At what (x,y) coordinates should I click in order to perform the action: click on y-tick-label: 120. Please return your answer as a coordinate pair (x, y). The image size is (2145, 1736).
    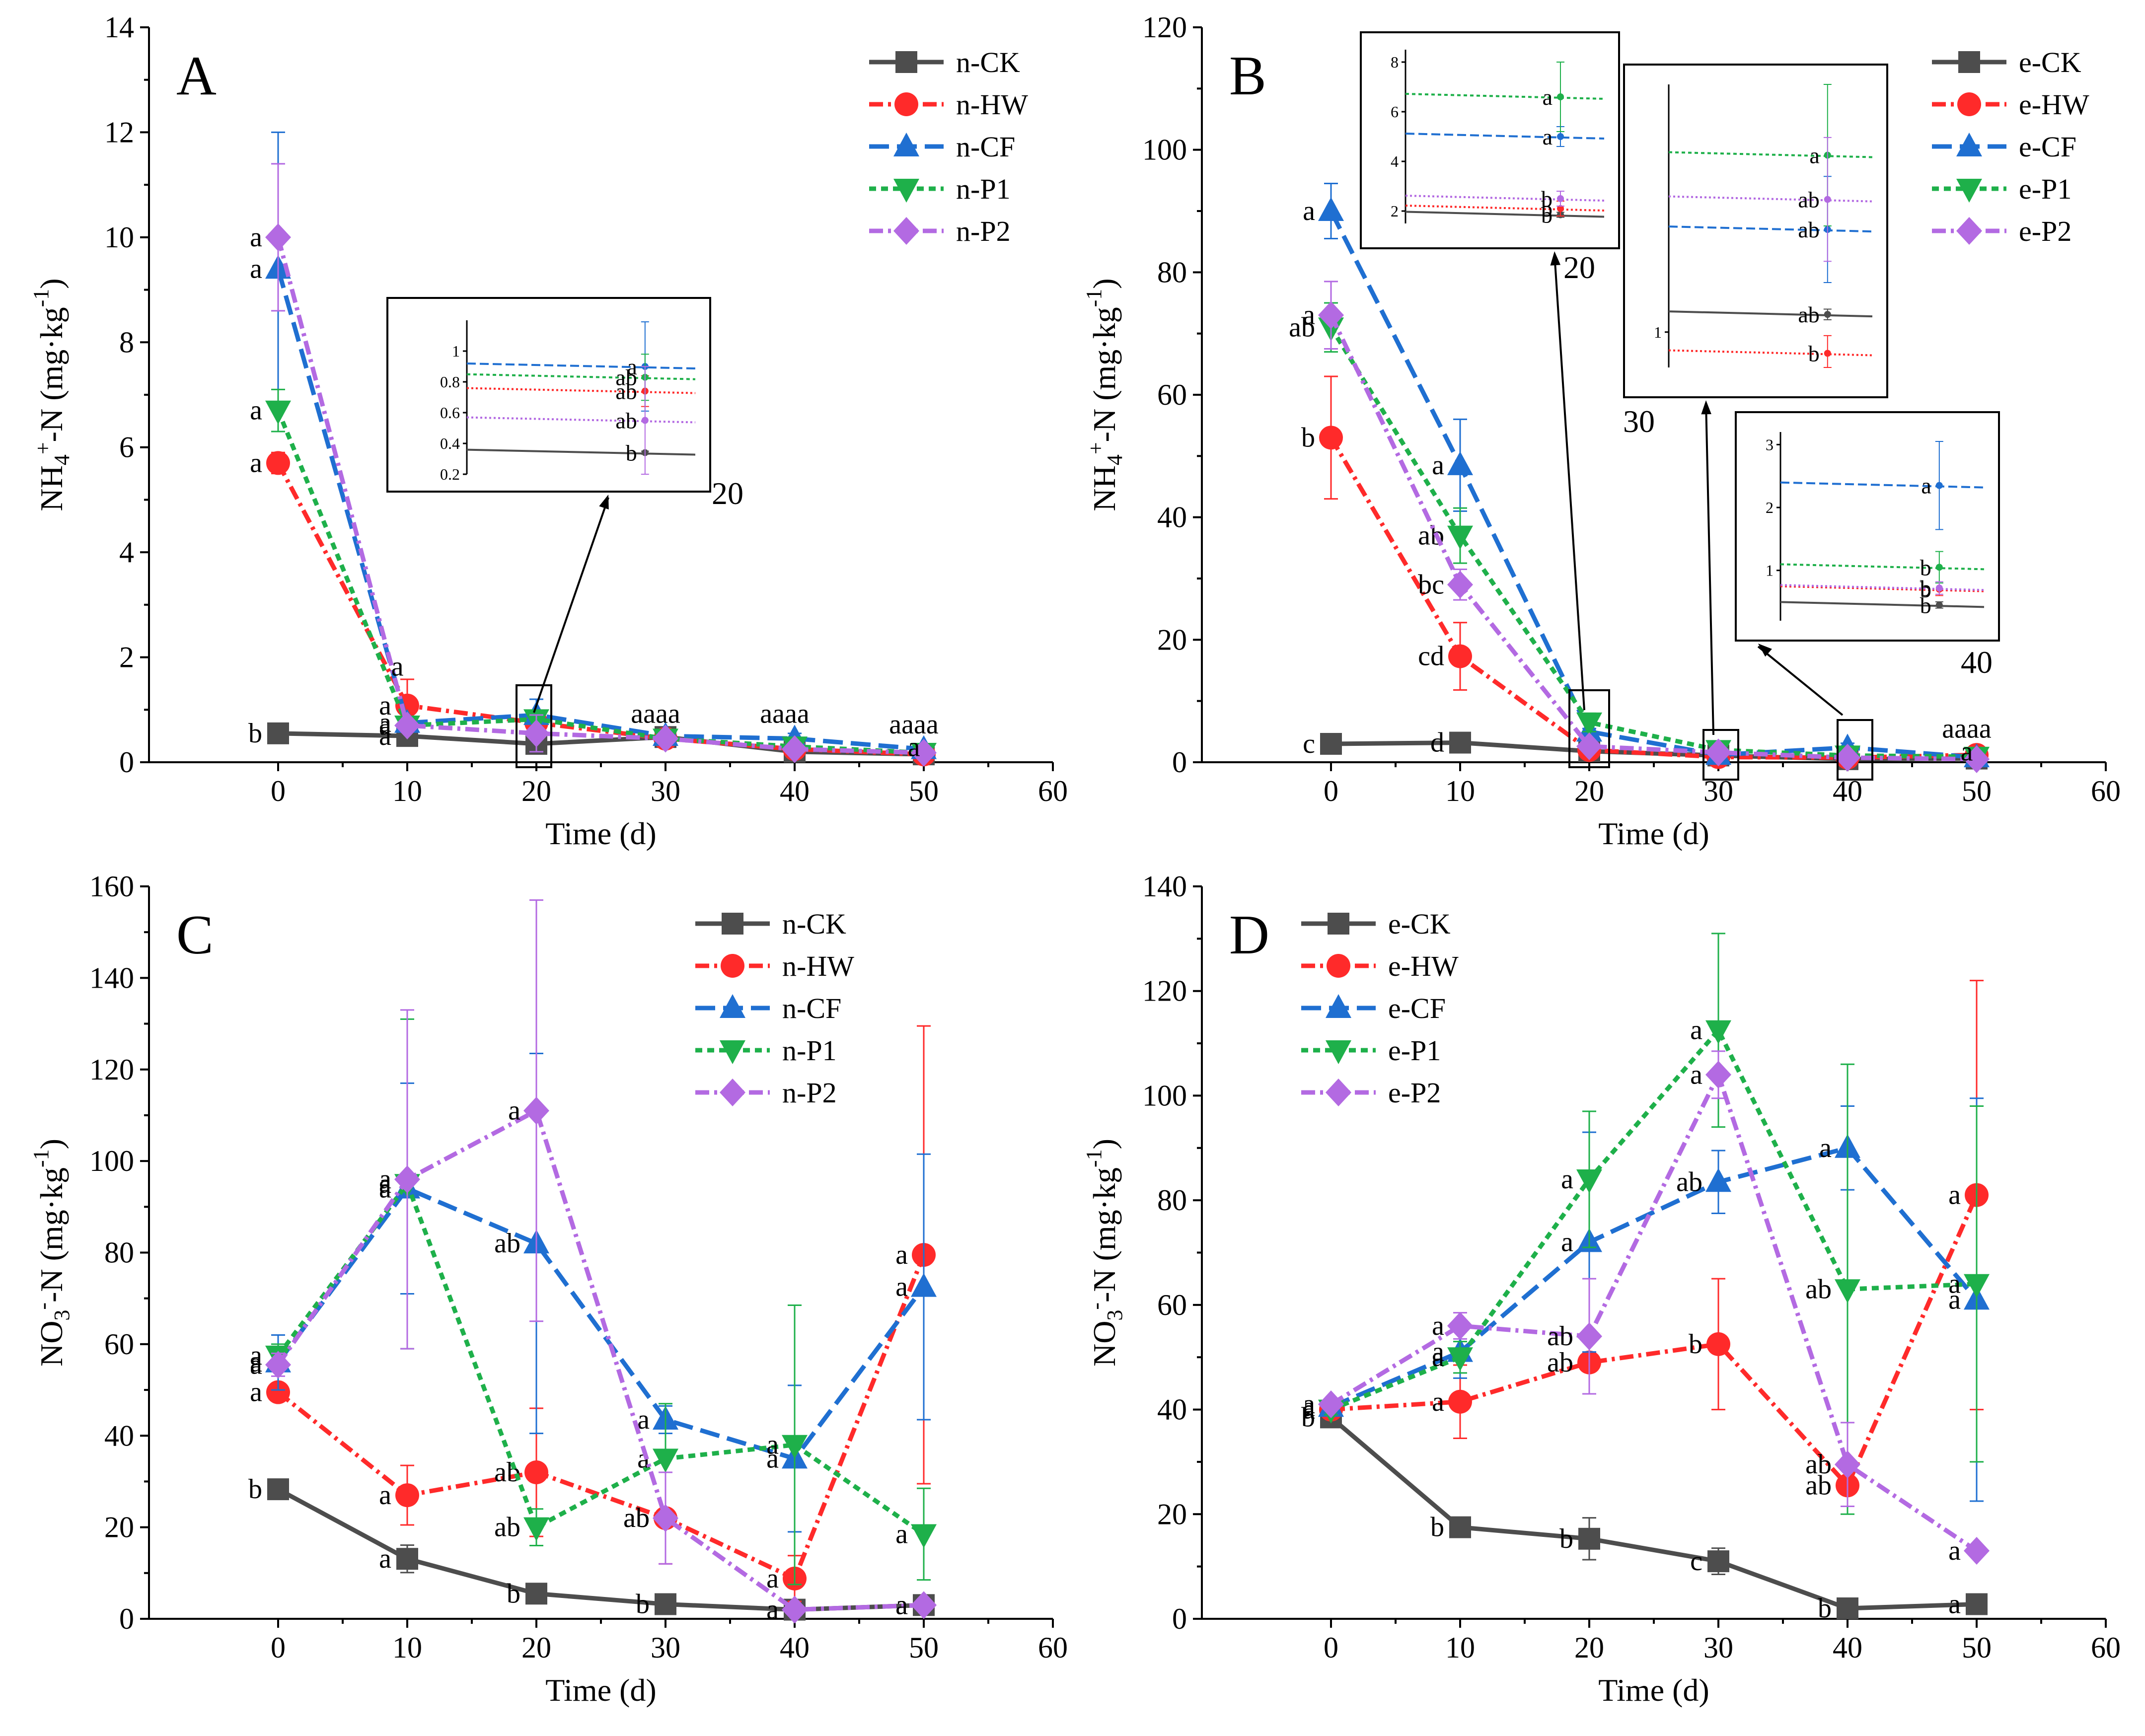
    Looking at the image, I should click on (1164, 28).